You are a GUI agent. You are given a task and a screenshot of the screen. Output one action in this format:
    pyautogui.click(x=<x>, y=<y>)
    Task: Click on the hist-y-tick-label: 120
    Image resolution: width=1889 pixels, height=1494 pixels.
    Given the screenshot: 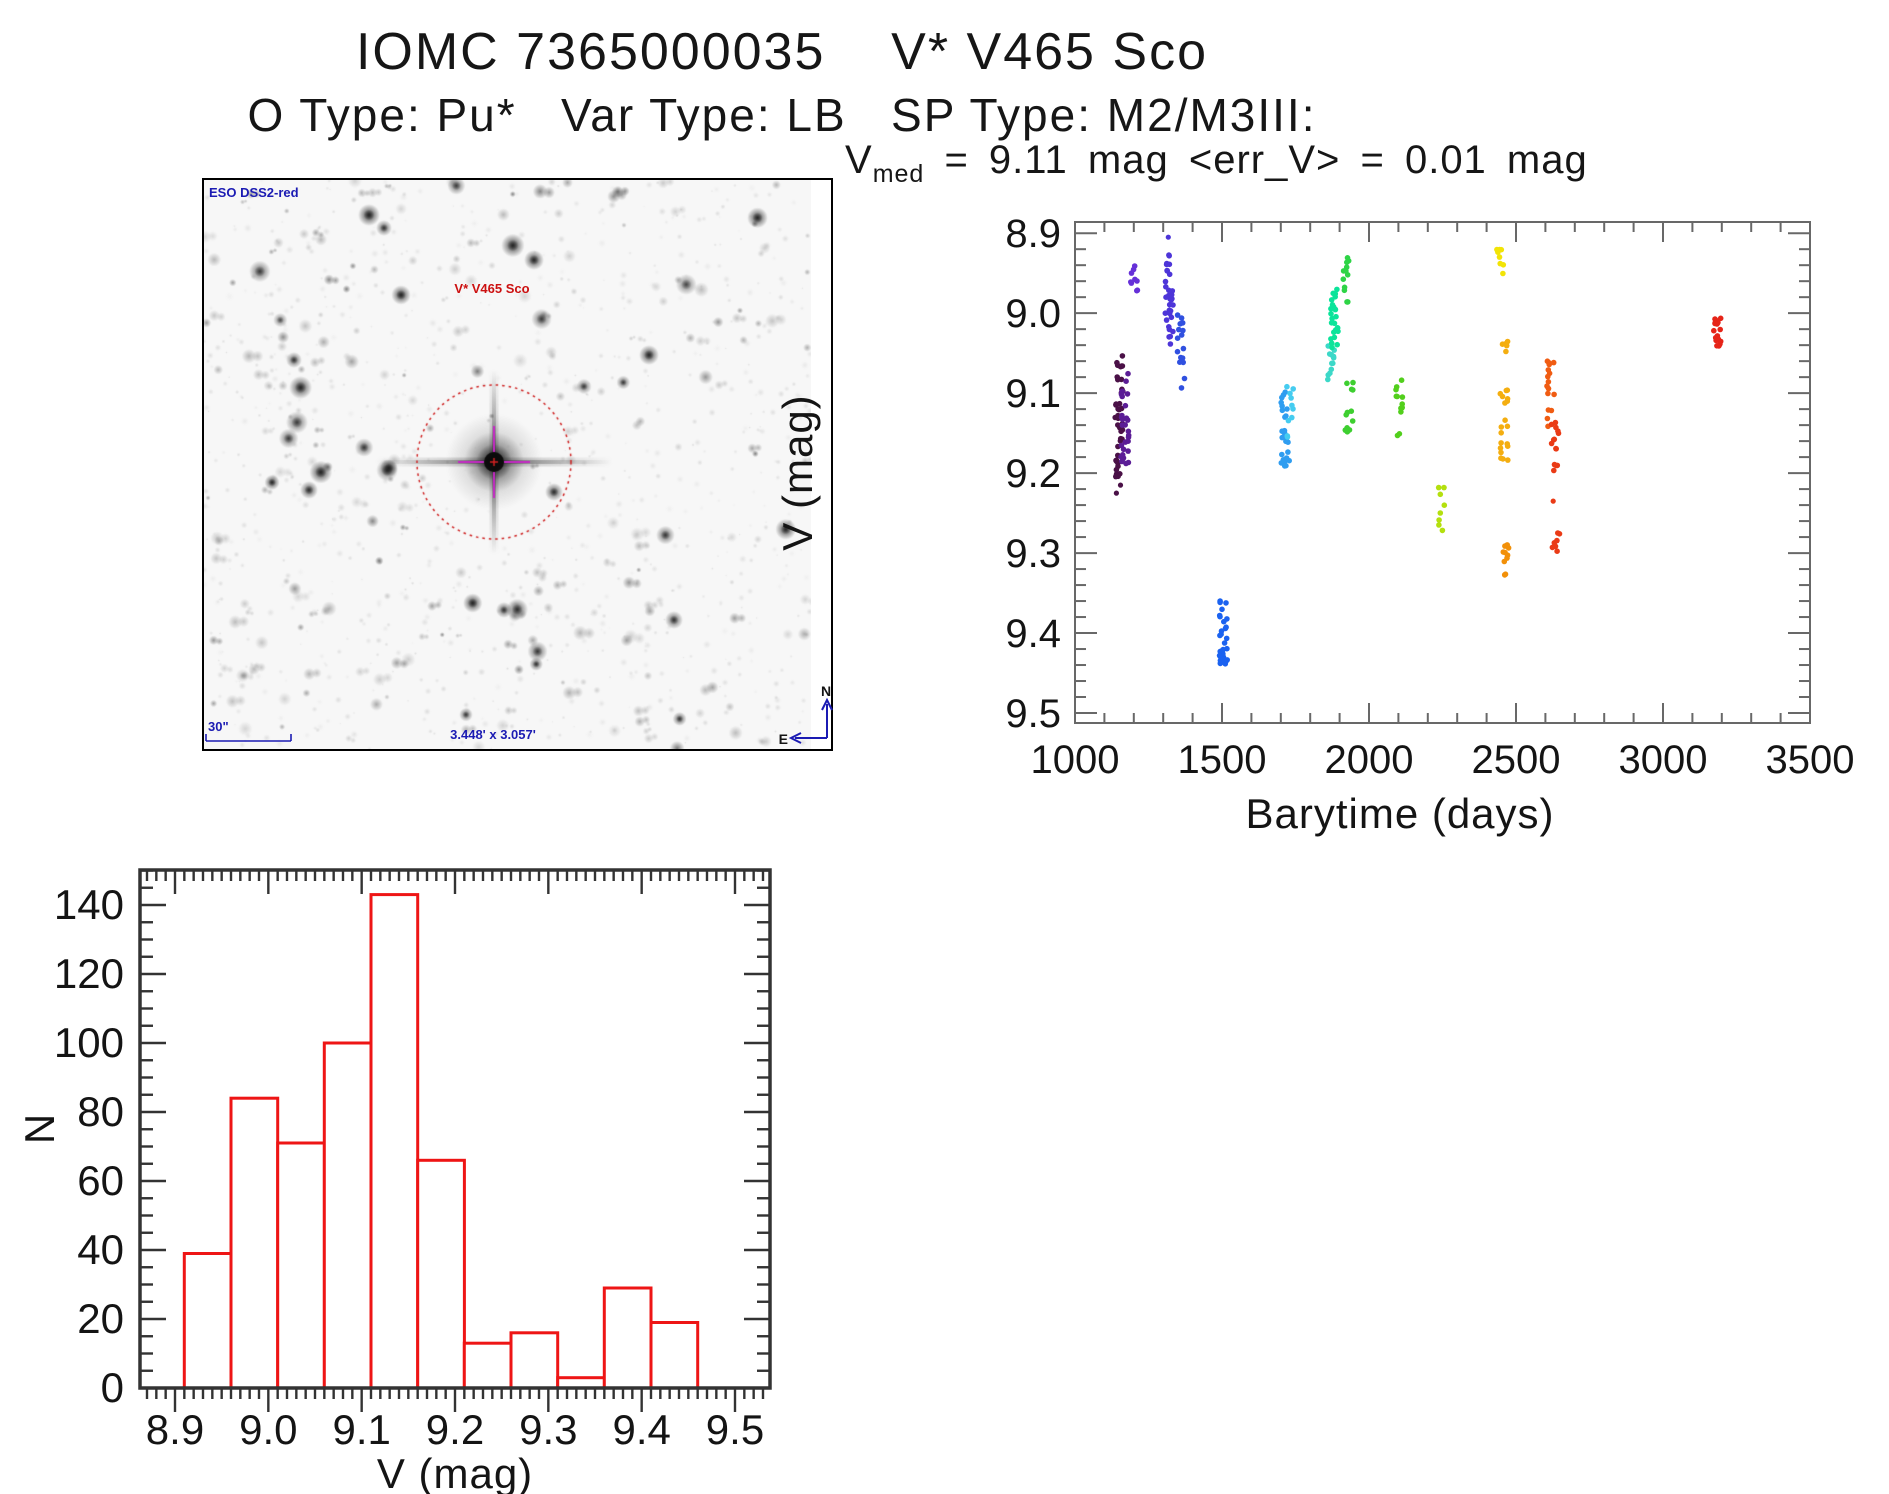 What is the action you would take?
    pyautogui.click(x=89, y=973)
    